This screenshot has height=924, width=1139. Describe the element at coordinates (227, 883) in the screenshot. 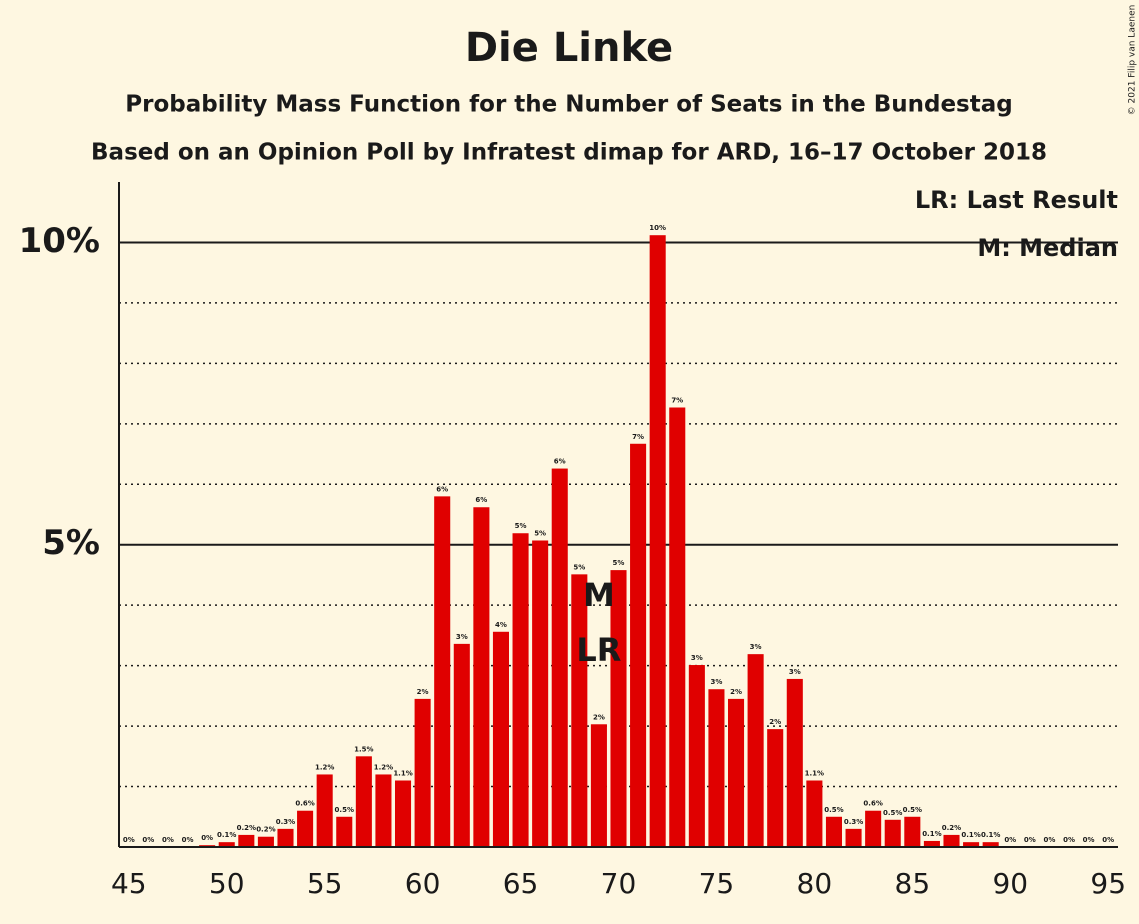

I see `x-tick-label: 50` at that location.